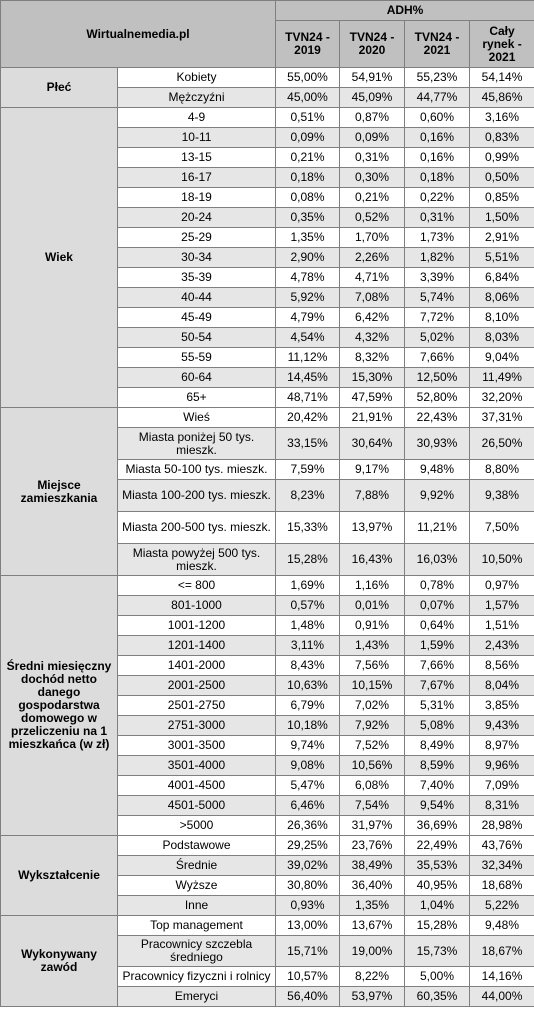 The height and width of the screenshot is (1009, 534). What do you see at coordinates (307, 705) in the screenshot?
I see `value-cell: 6,79%` at bounding box center [307, 705].